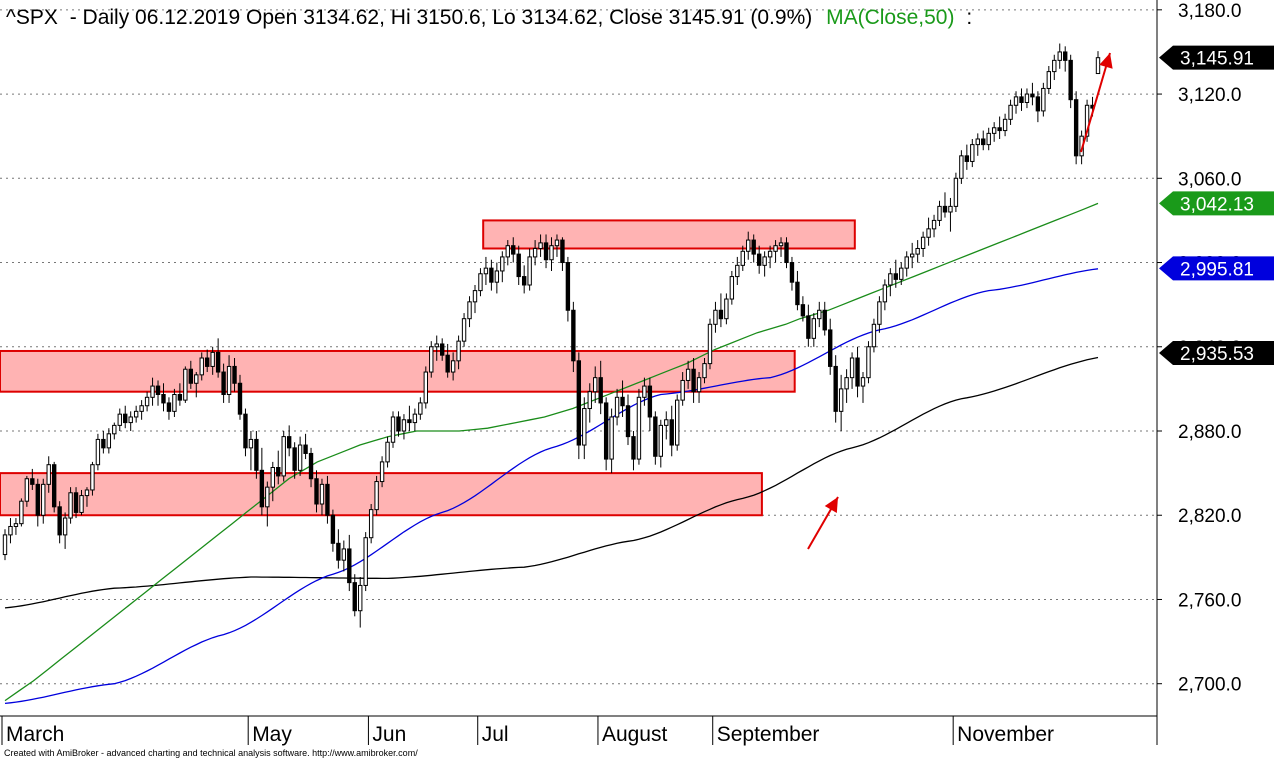 This screenshot has width=1274, height=764. What do you see at coordinates (1005, 734) in the screenshot?
I see `x-tick-label: November` at bounding box center [1005, 734].